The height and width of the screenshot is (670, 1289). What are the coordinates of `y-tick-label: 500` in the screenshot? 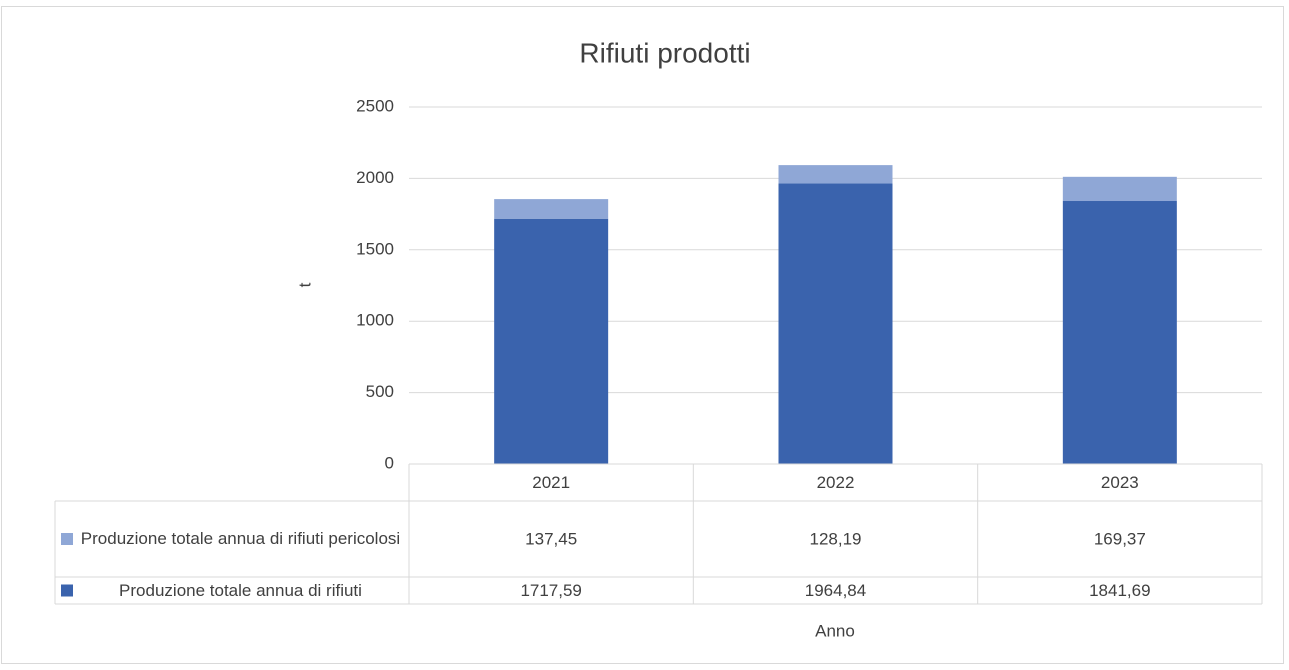 It's located at (380, 391).